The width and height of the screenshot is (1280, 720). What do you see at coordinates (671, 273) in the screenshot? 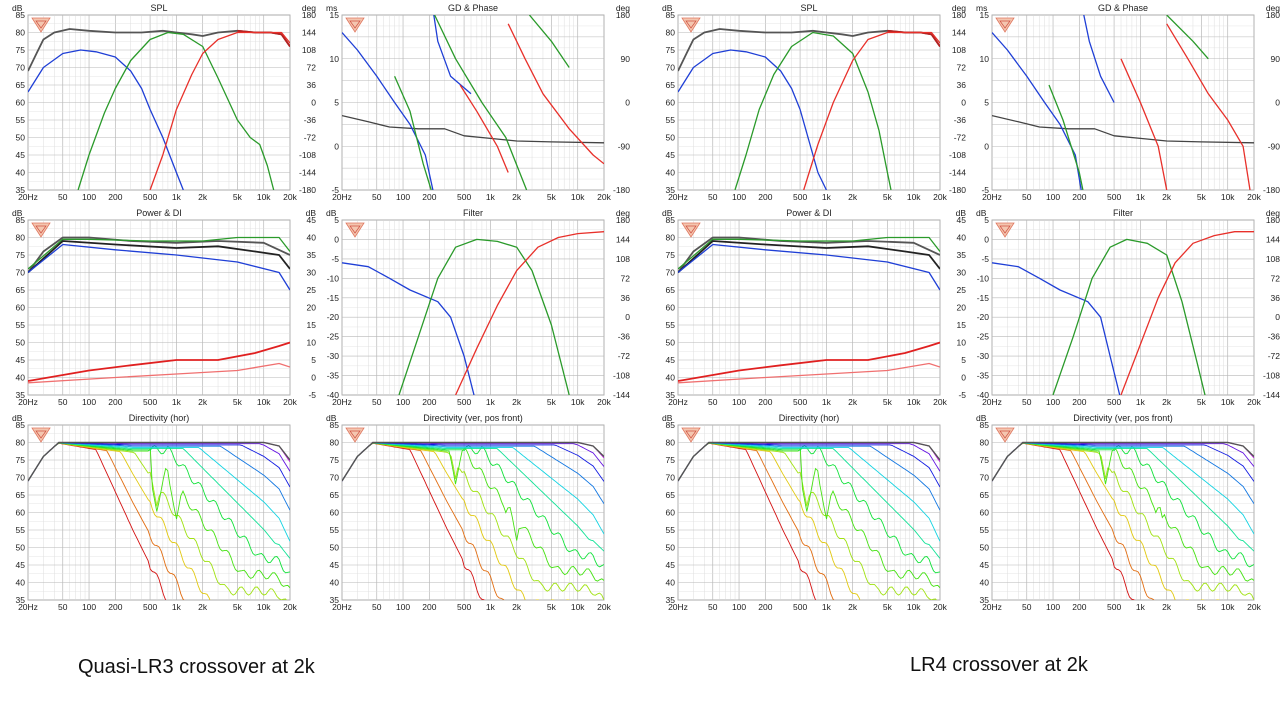
I see `y-tick-label: 70` at bounding box center [671, 273].